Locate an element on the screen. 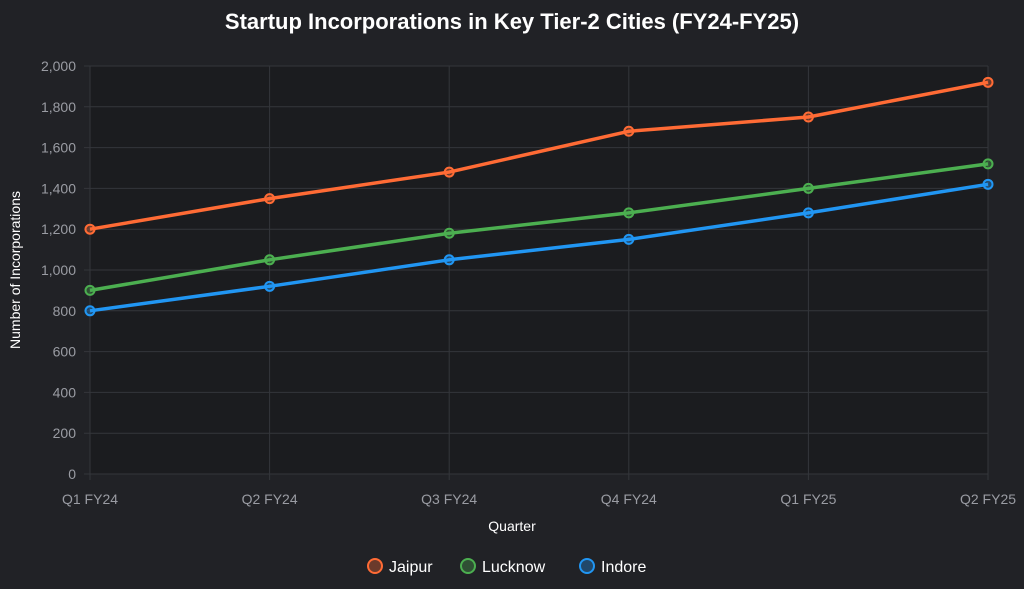  x-tick-label: Q2 FY24 is located at coordinates (270, 499).